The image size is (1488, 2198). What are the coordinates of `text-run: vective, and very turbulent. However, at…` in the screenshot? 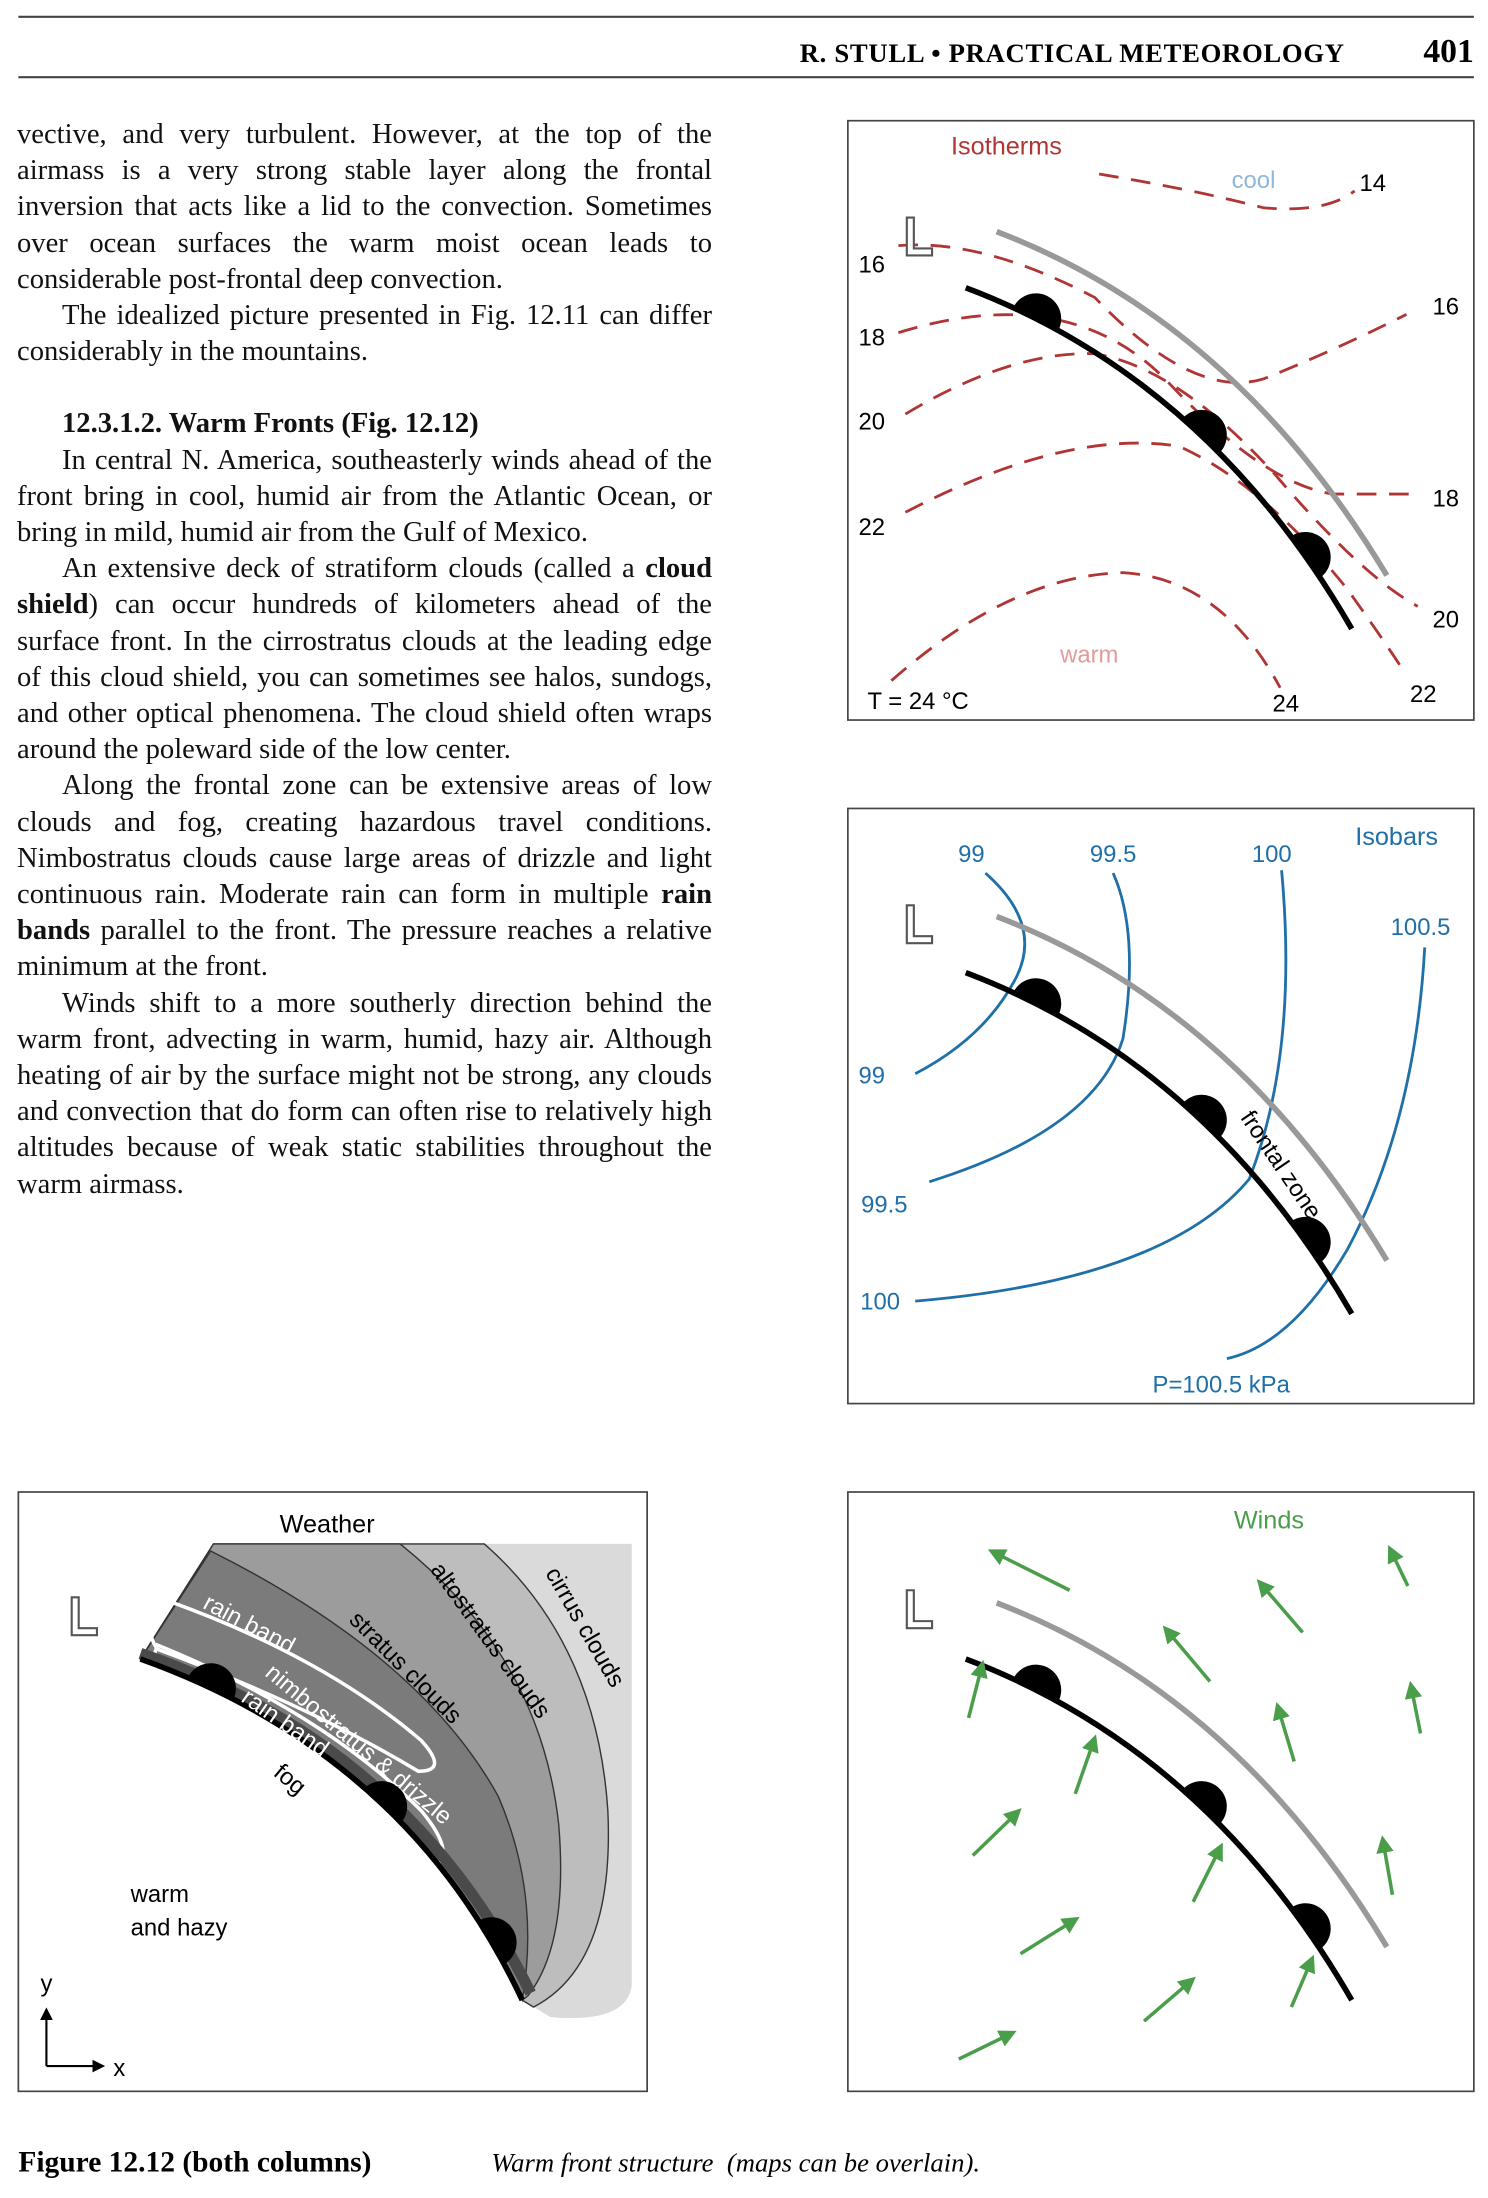 It's located at (364, 207).